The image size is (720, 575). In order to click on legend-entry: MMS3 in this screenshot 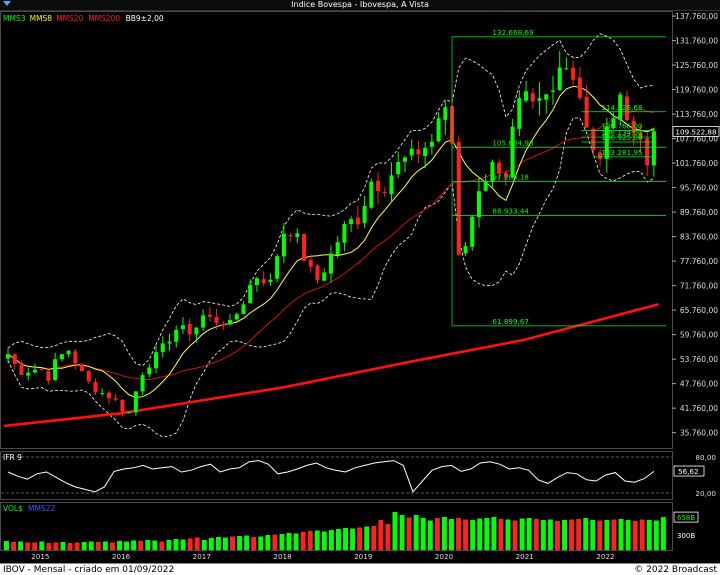, I will do `click(14, 18)`.